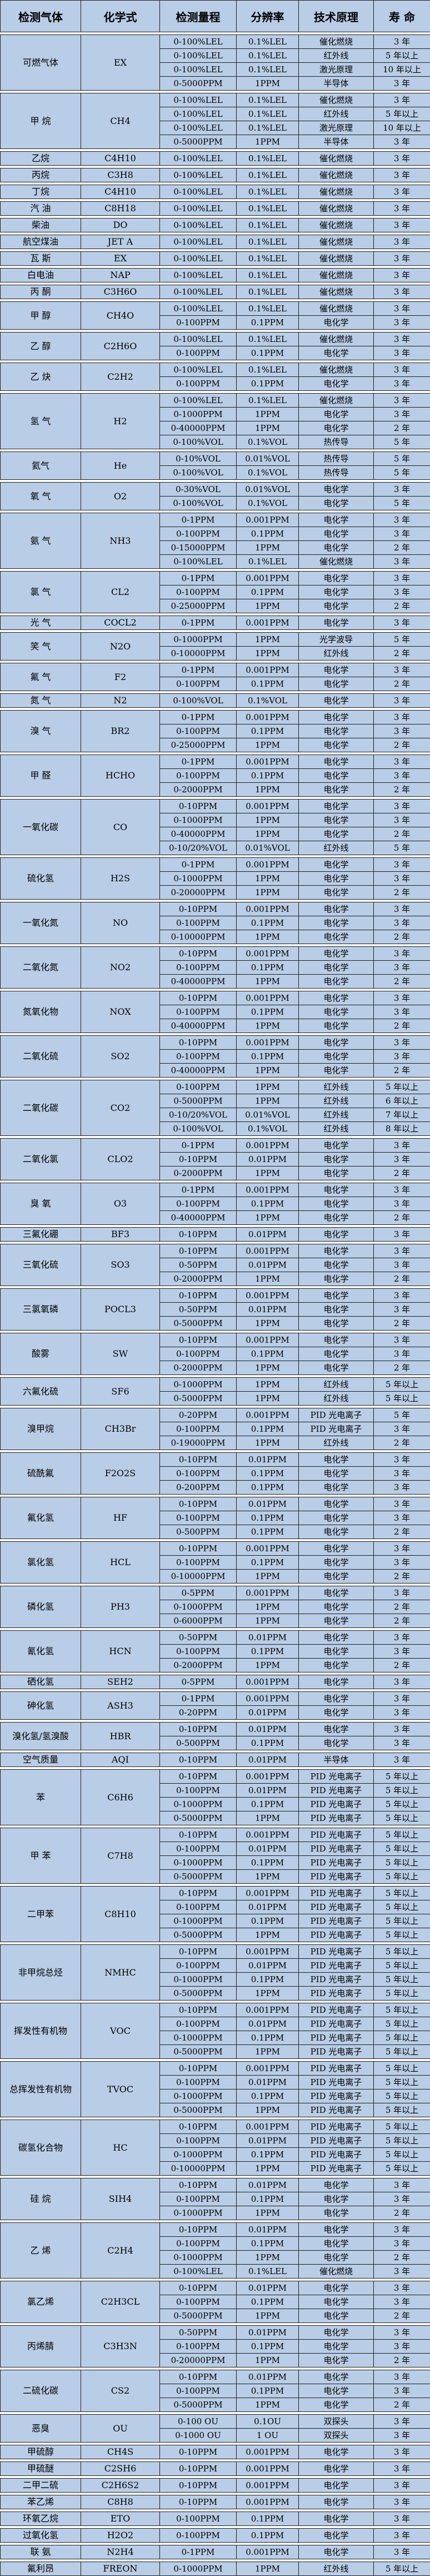 This screenshot has height=2576, width=430. What do you see at coordinates (41, 1706) in the screenshot?
I see `gas-name-cell: 砷化氢` at bounding box center [41, 1706].